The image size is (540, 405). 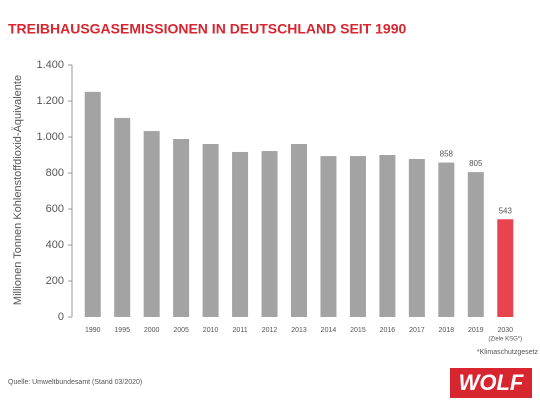 What do you see at coordinates (55, 281) in the screenshot?
I see `y-tick-label: 200` at bounding box center [55, 281].